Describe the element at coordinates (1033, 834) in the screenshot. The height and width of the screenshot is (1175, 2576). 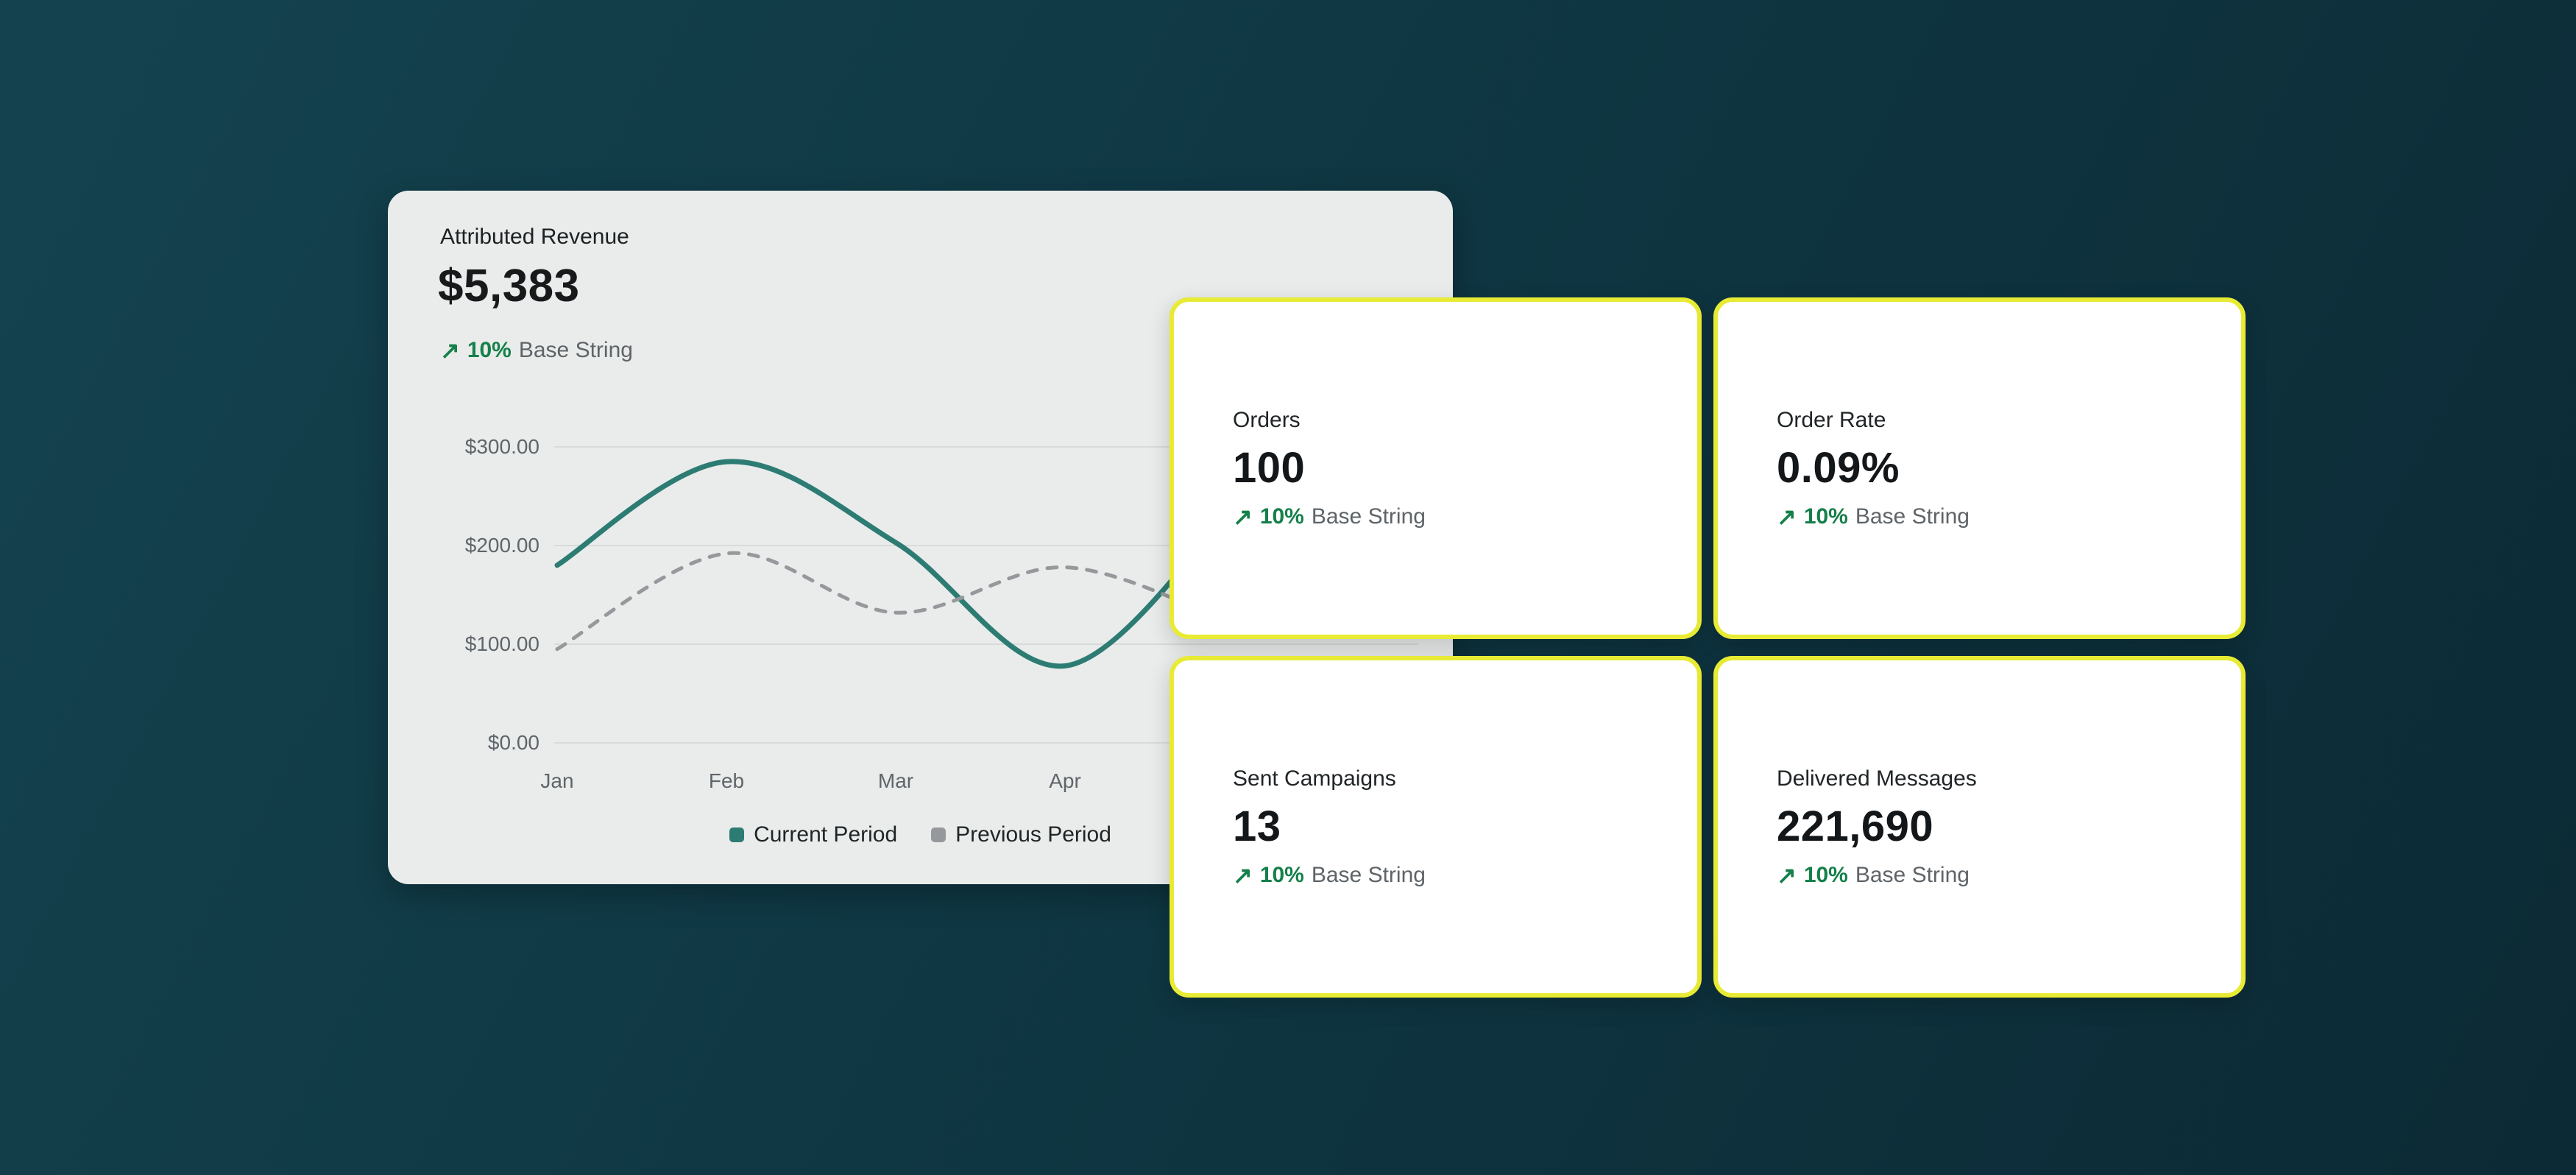
I see `legend-label: Previous Period` at that location.